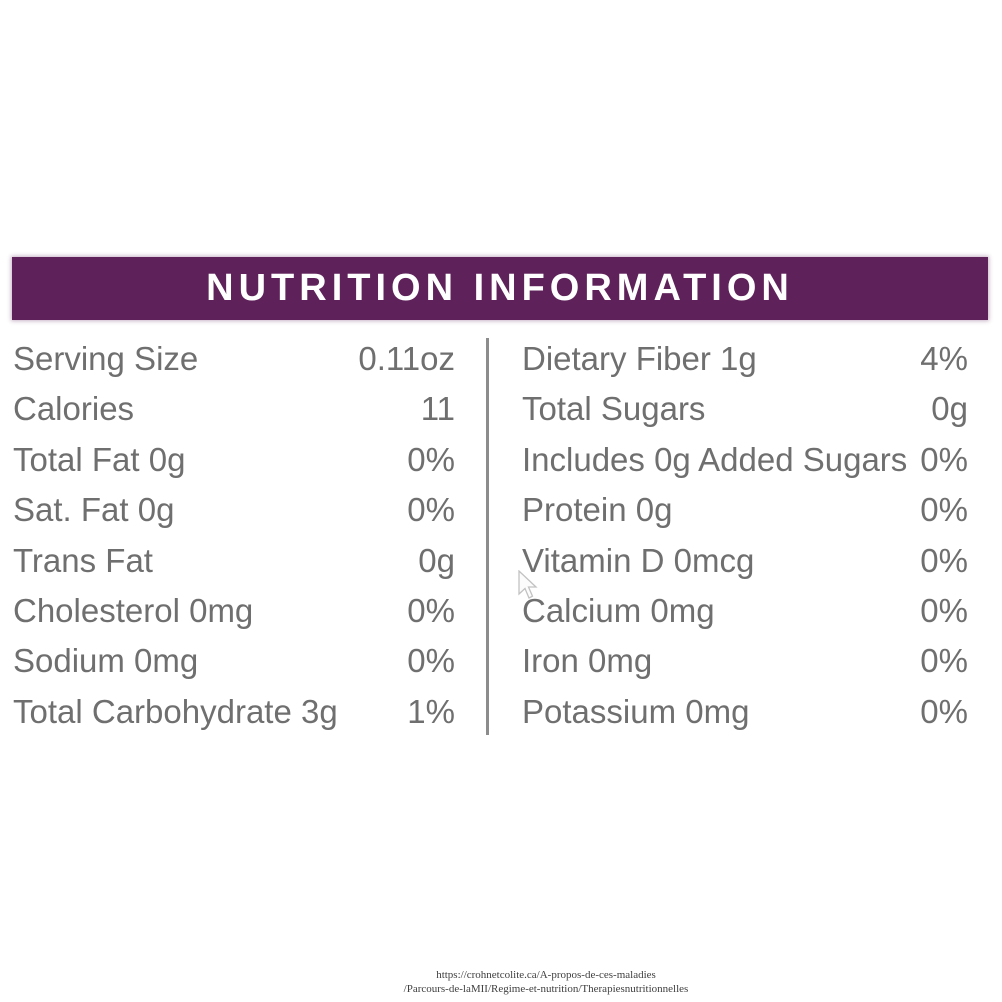 Image resolution: width=1002 pixels, height=1002 pixels. What do you see at coordinates (431, 711) in the screenshot?
I see `nutrient-value: 1%` at bounding box center [431, 711].